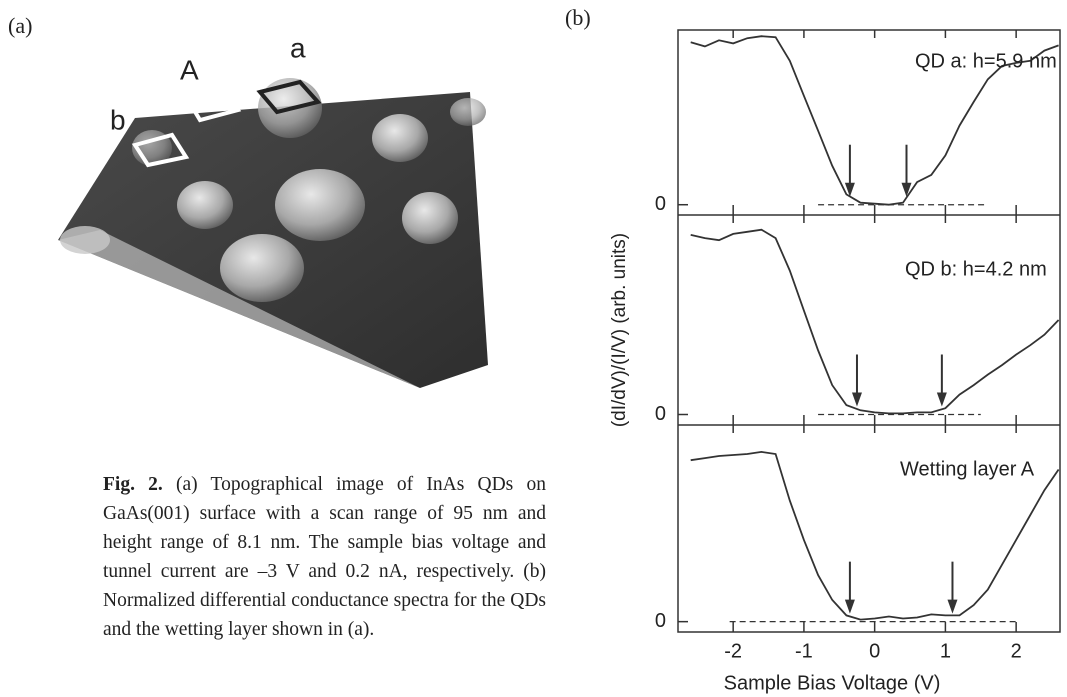 The image size is (1067, 697). I want to click on x-tick-label: 0, so click(874, 651).